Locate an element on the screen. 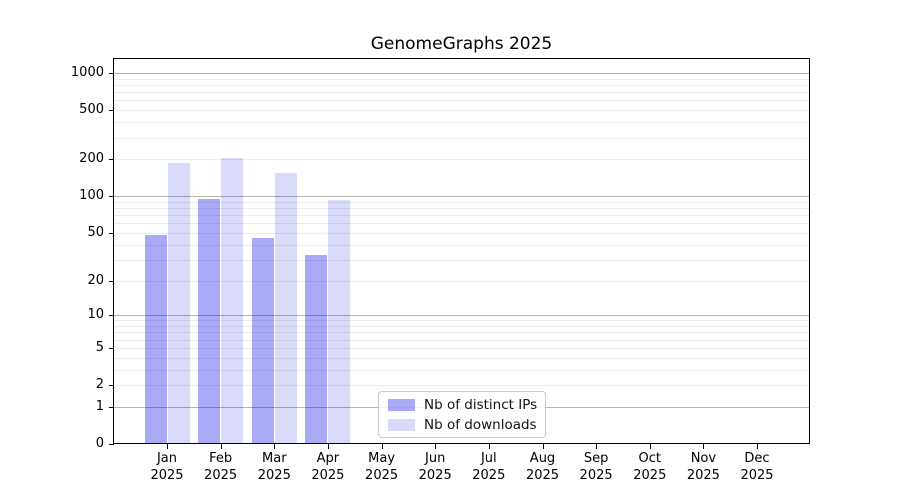 This screenshot has height=500, width=900. chart-title: GenomeGraphs 2025 is located at coordinates (461, 44).